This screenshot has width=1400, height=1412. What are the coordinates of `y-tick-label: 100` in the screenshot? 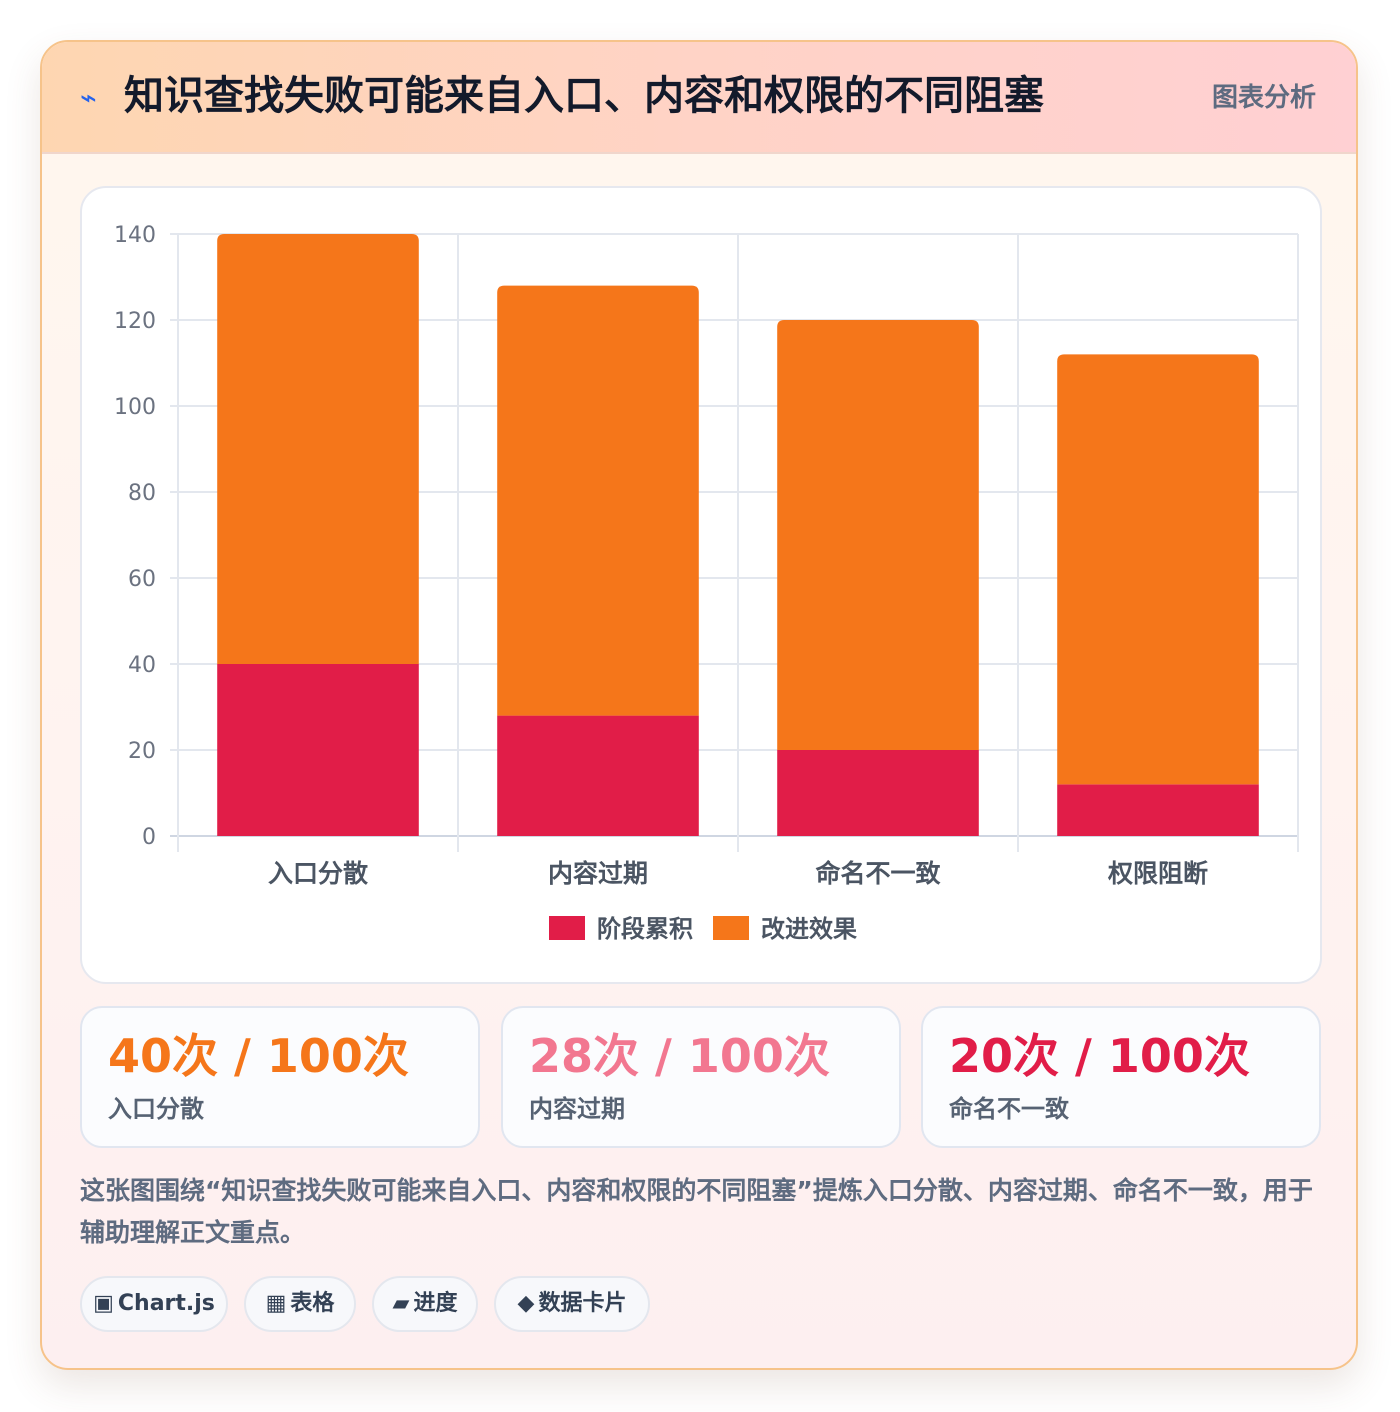 It's located at (135, 407).